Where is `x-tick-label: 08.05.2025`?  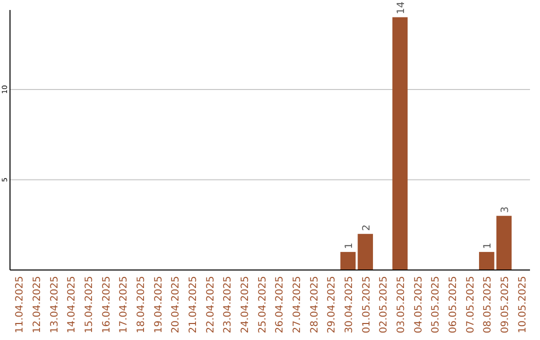 x-tick-label: 08.05.2025 is located at coordinates (488, 305).